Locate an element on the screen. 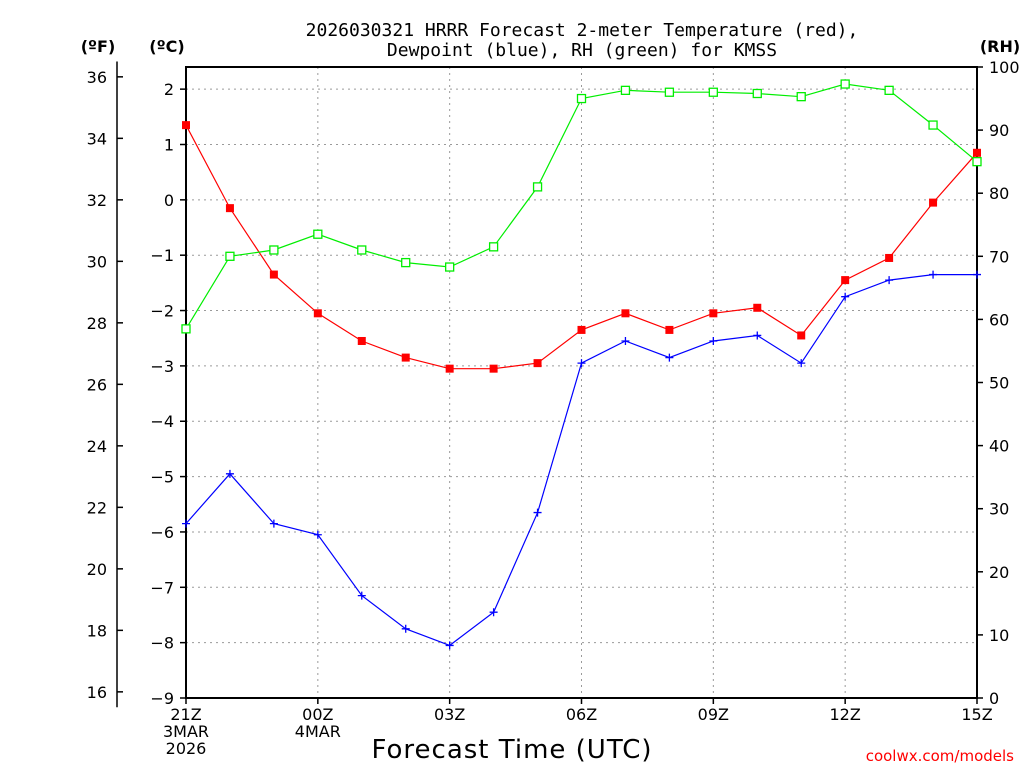  rh-tick-label: 0 is located at coordinates (994, 698).